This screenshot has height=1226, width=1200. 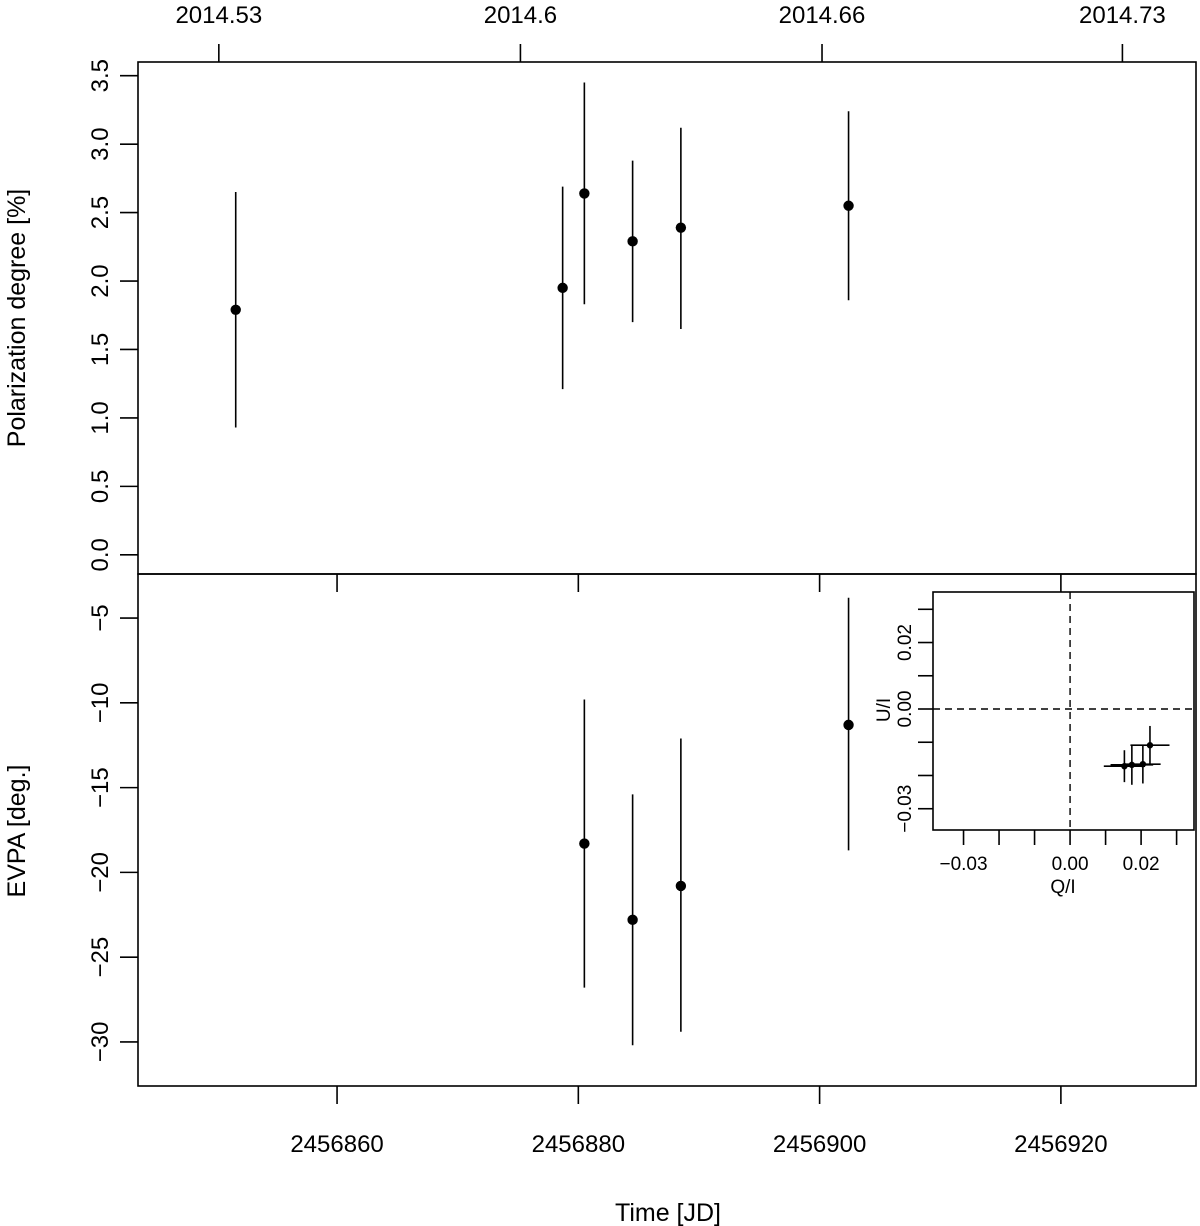 What do you see at coordinates (17, 831) in the screenshot?
I see `bottom-y-axis-label: EVPA [deg.]` at bounding box center [17, 831].